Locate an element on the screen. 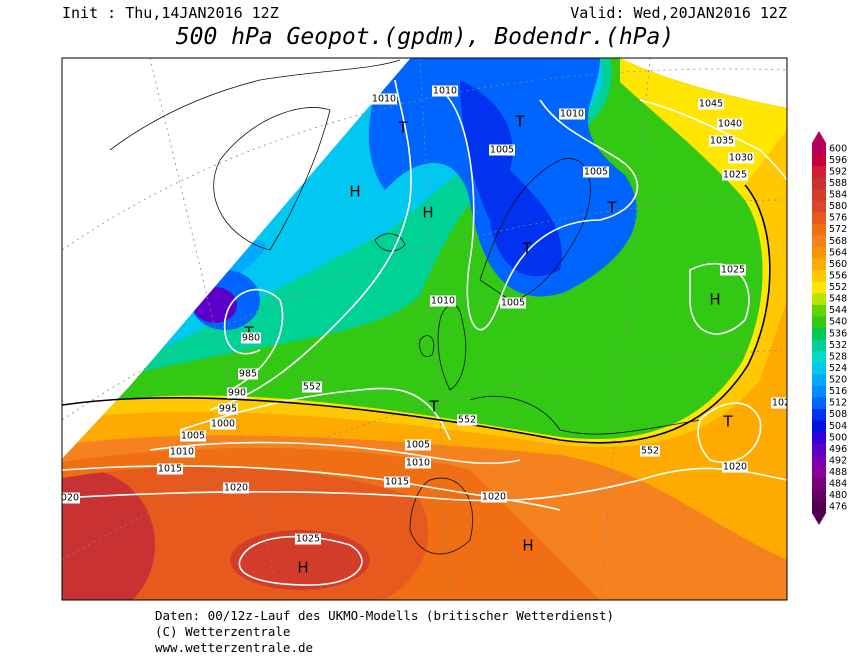 The image size is (850, 657). legend-label: 548 is located at coordinates (838, 299).